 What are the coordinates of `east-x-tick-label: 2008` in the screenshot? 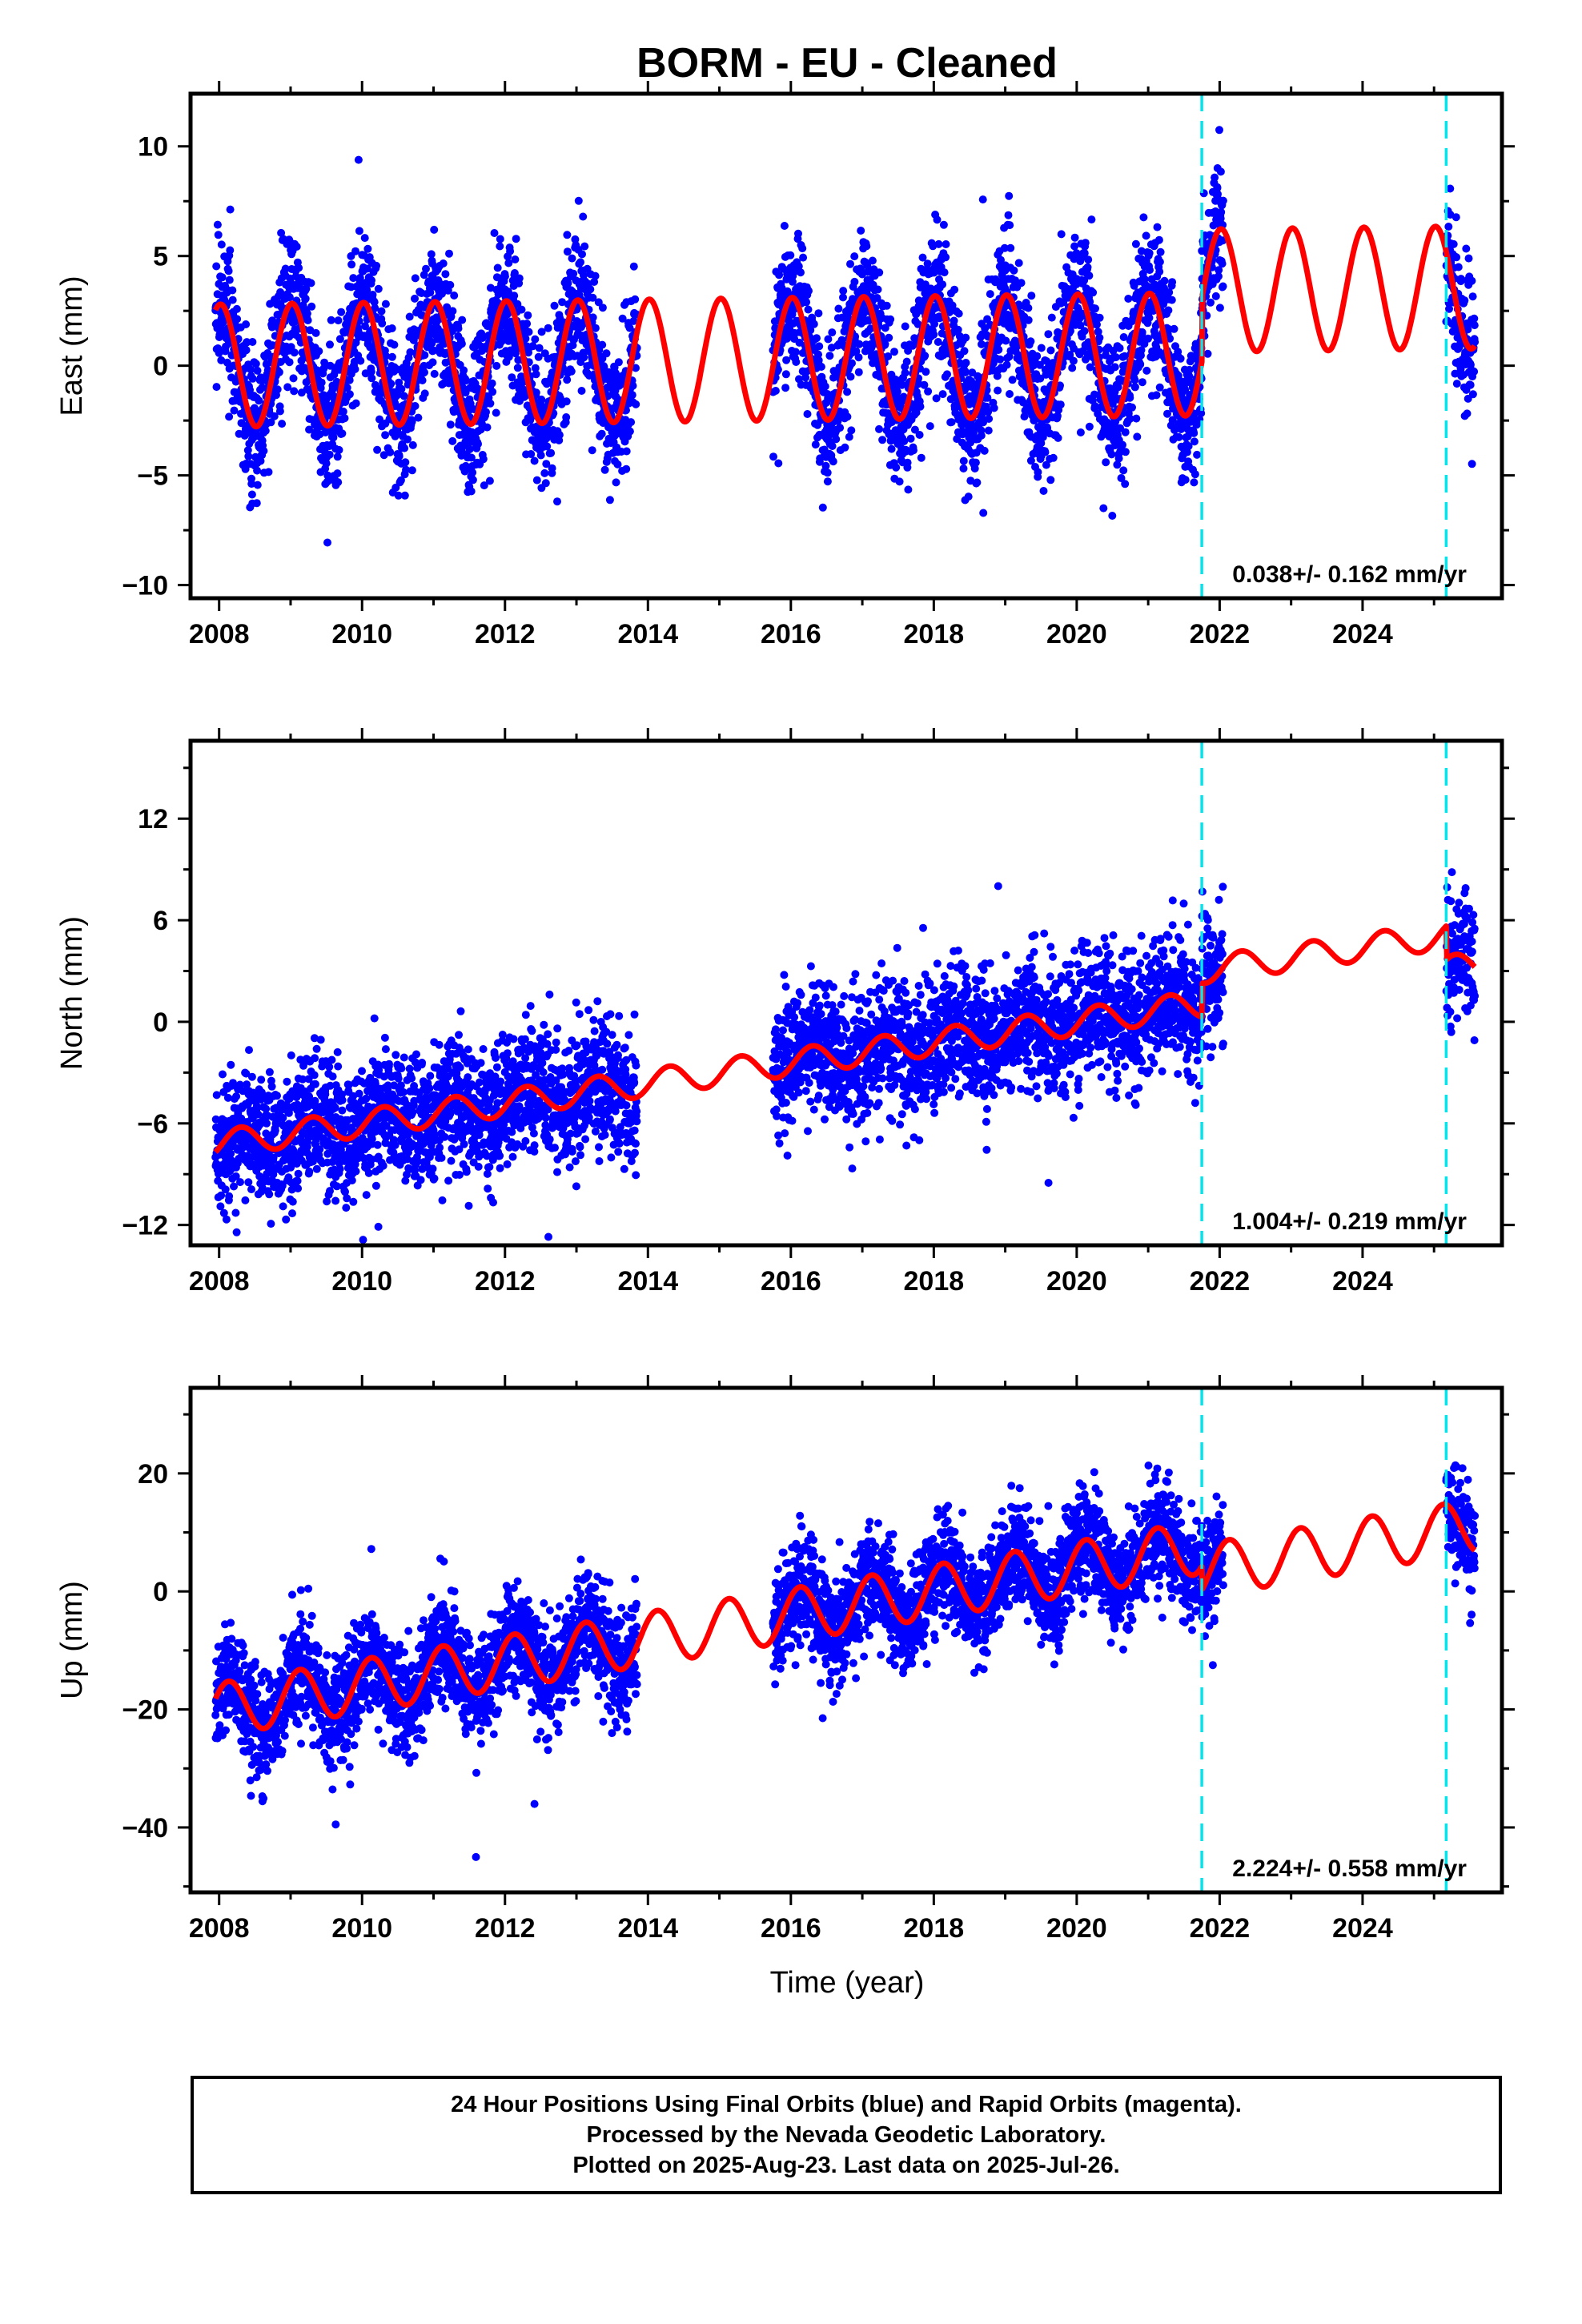 It's located at (220, 634).